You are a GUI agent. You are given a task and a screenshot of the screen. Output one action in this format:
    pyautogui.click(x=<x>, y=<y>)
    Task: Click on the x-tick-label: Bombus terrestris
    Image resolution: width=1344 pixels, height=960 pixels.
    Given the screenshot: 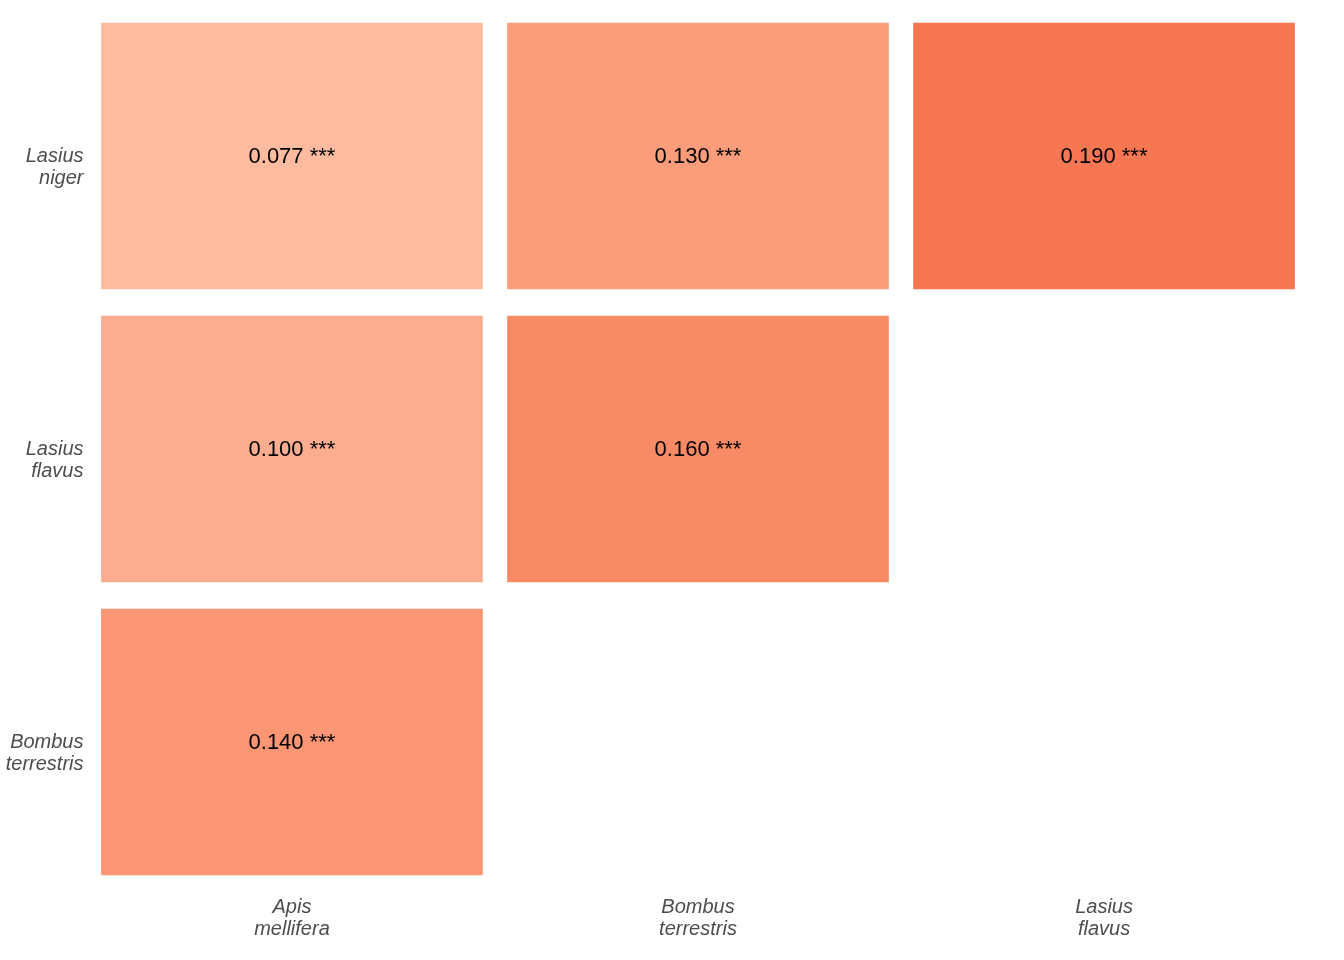 What is the action you would take?
    pyautogui.click(x=698, y=916)
    